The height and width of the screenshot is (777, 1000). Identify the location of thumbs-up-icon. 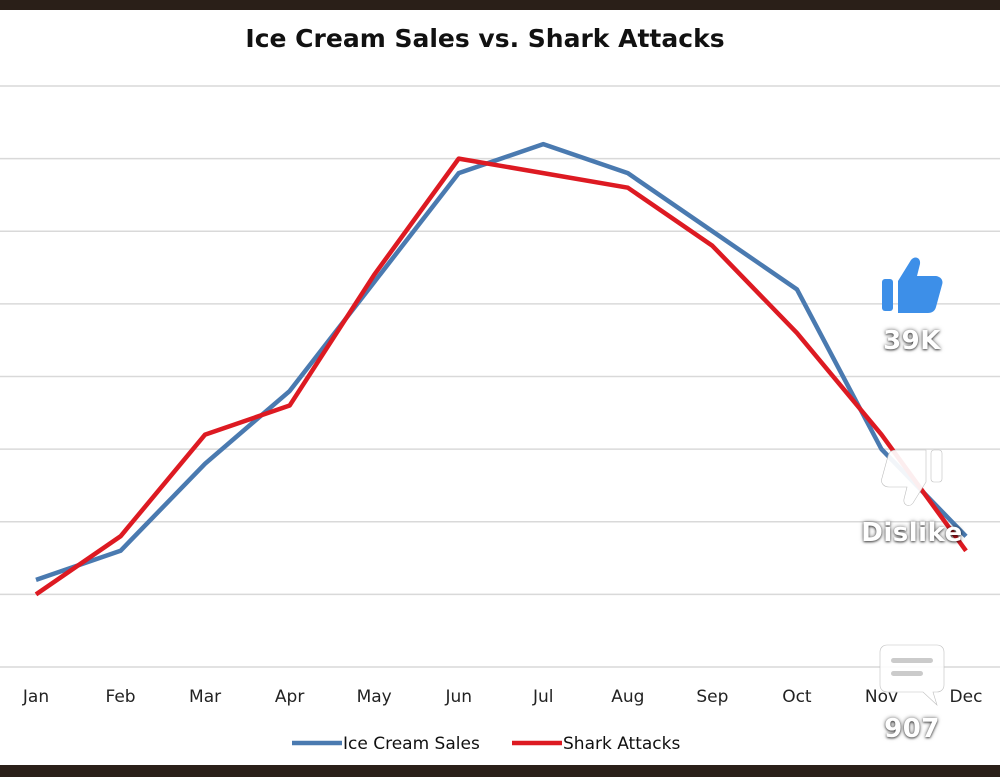
(912, 286).